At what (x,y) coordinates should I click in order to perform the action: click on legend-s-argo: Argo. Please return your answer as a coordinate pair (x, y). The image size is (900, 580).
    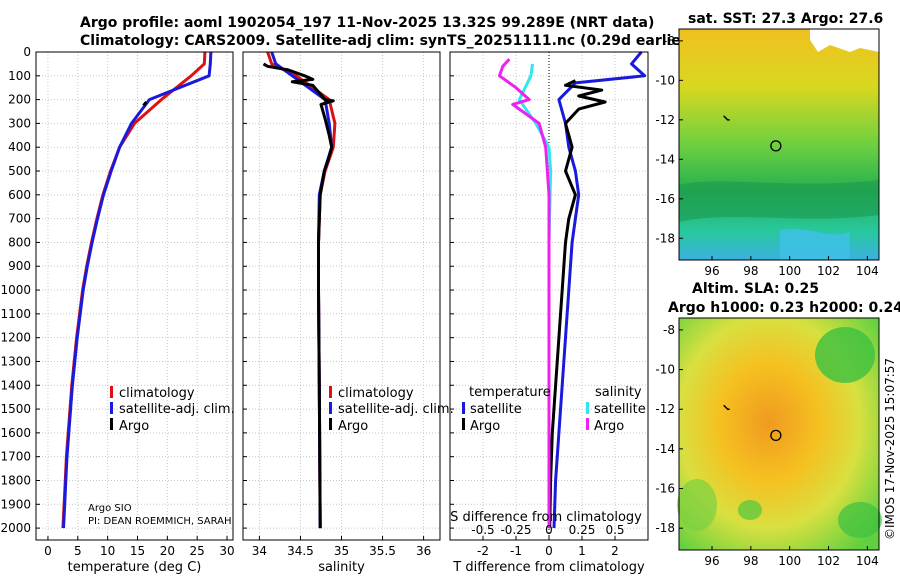
    Looking at the image, I should click on (609, 426).